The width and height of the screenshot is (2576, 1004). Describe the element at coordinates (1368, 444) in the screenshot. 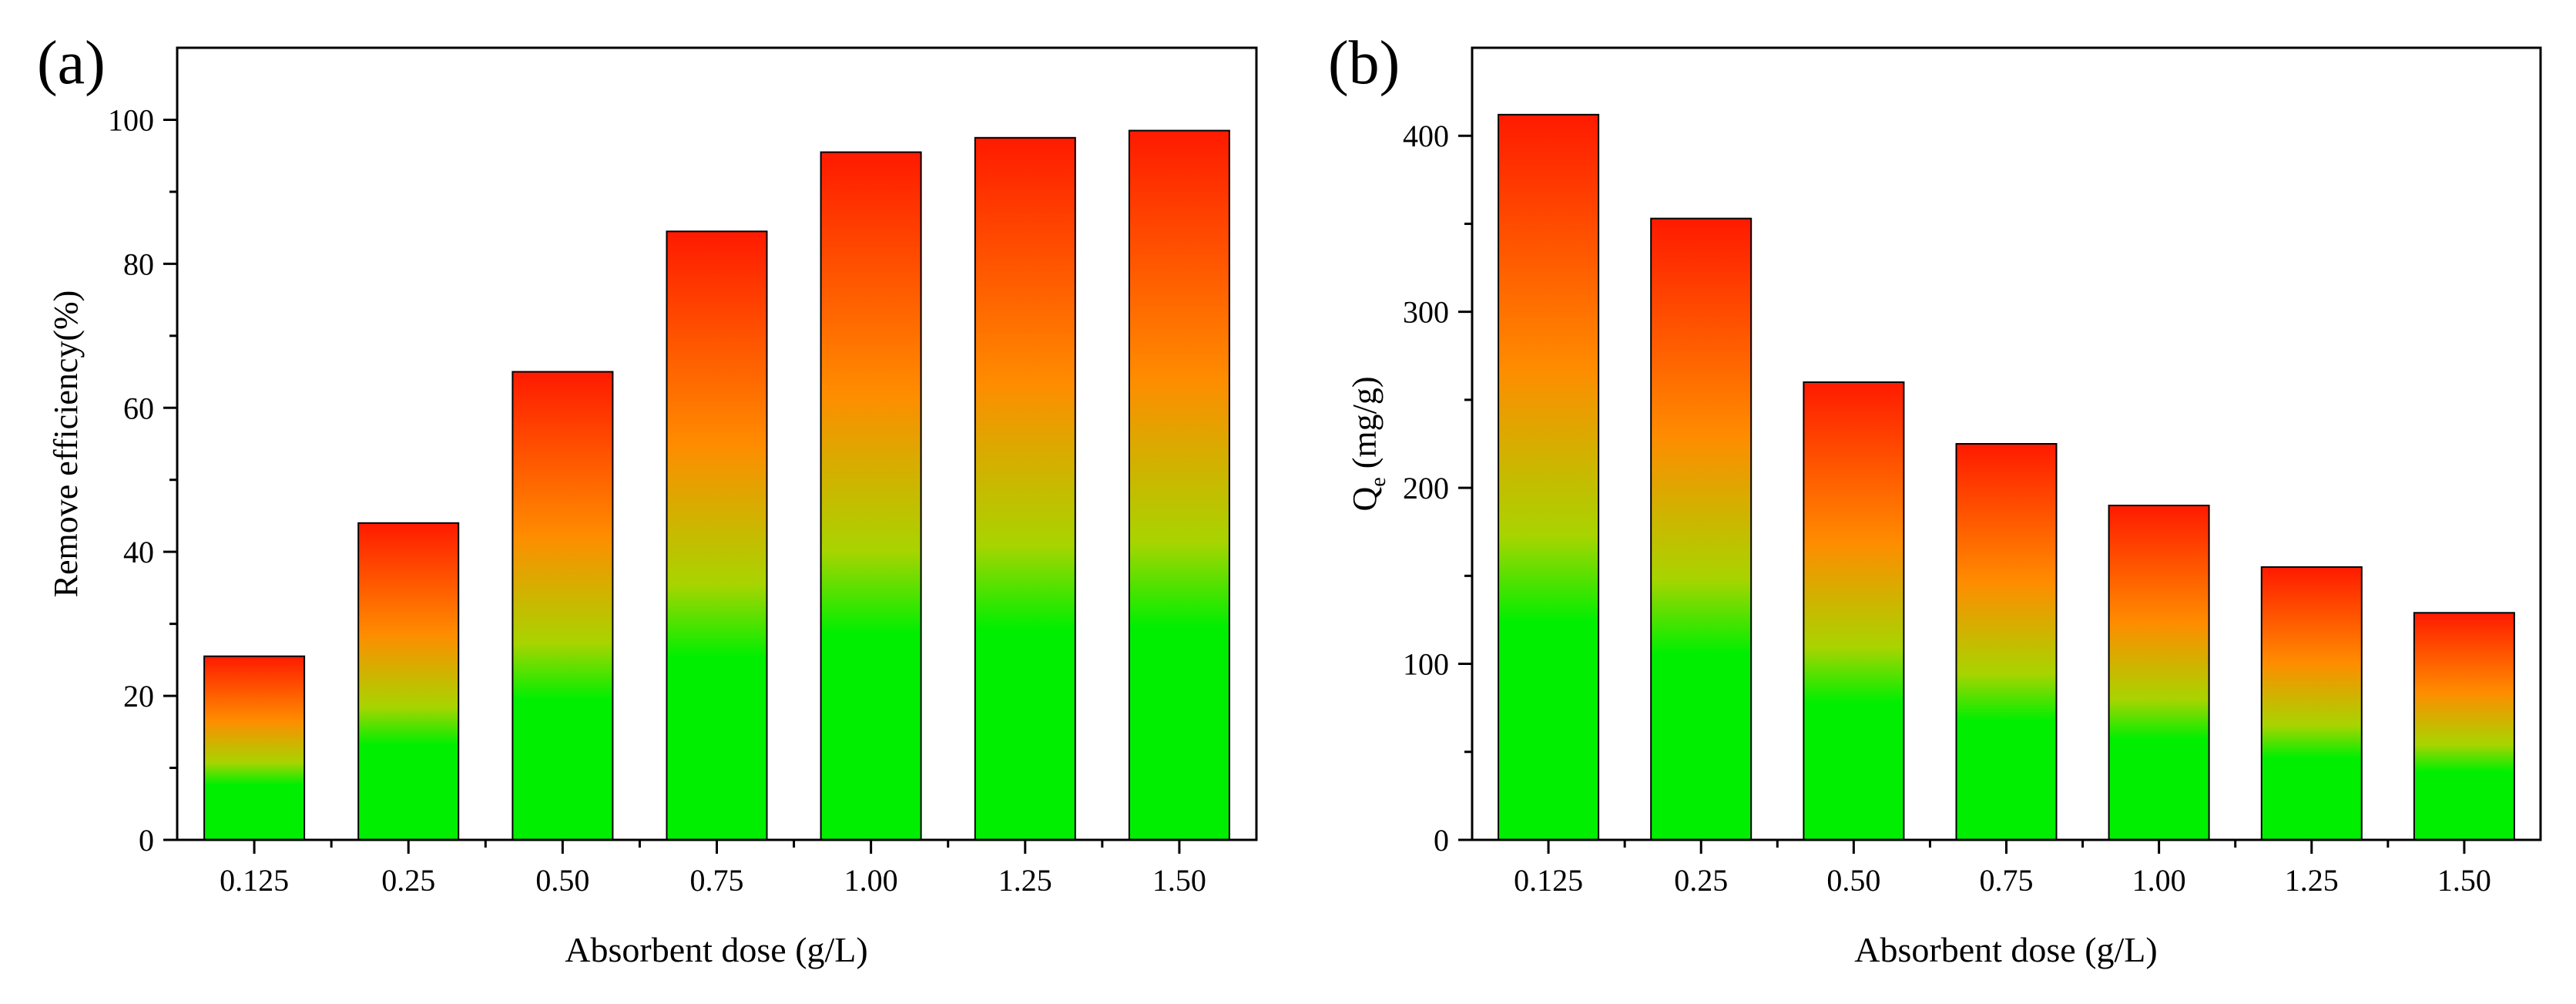

I see `panel-b-y-axis-label: Qe (mg/g)` at that location.